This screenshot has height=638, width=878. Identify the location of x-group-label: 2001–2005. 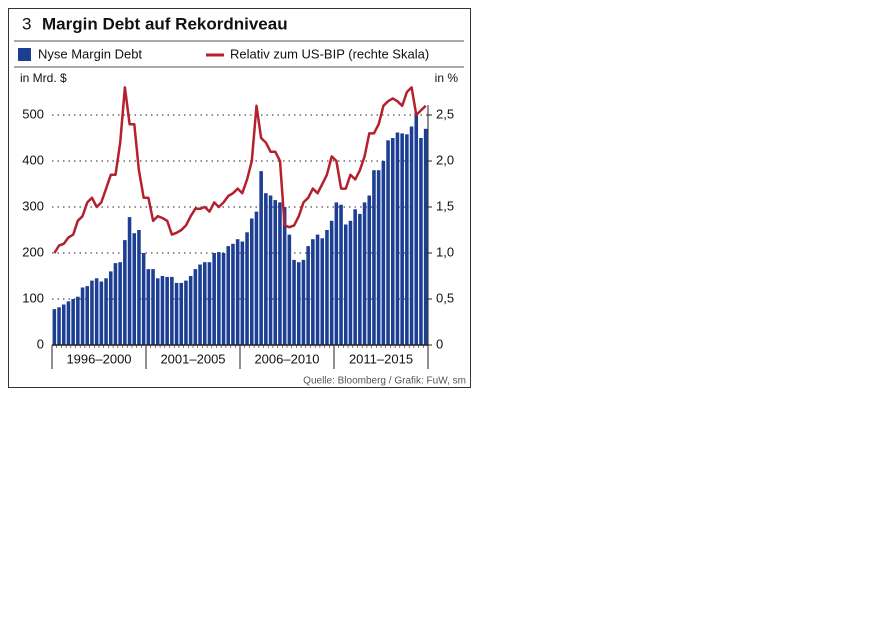
(192, 358).